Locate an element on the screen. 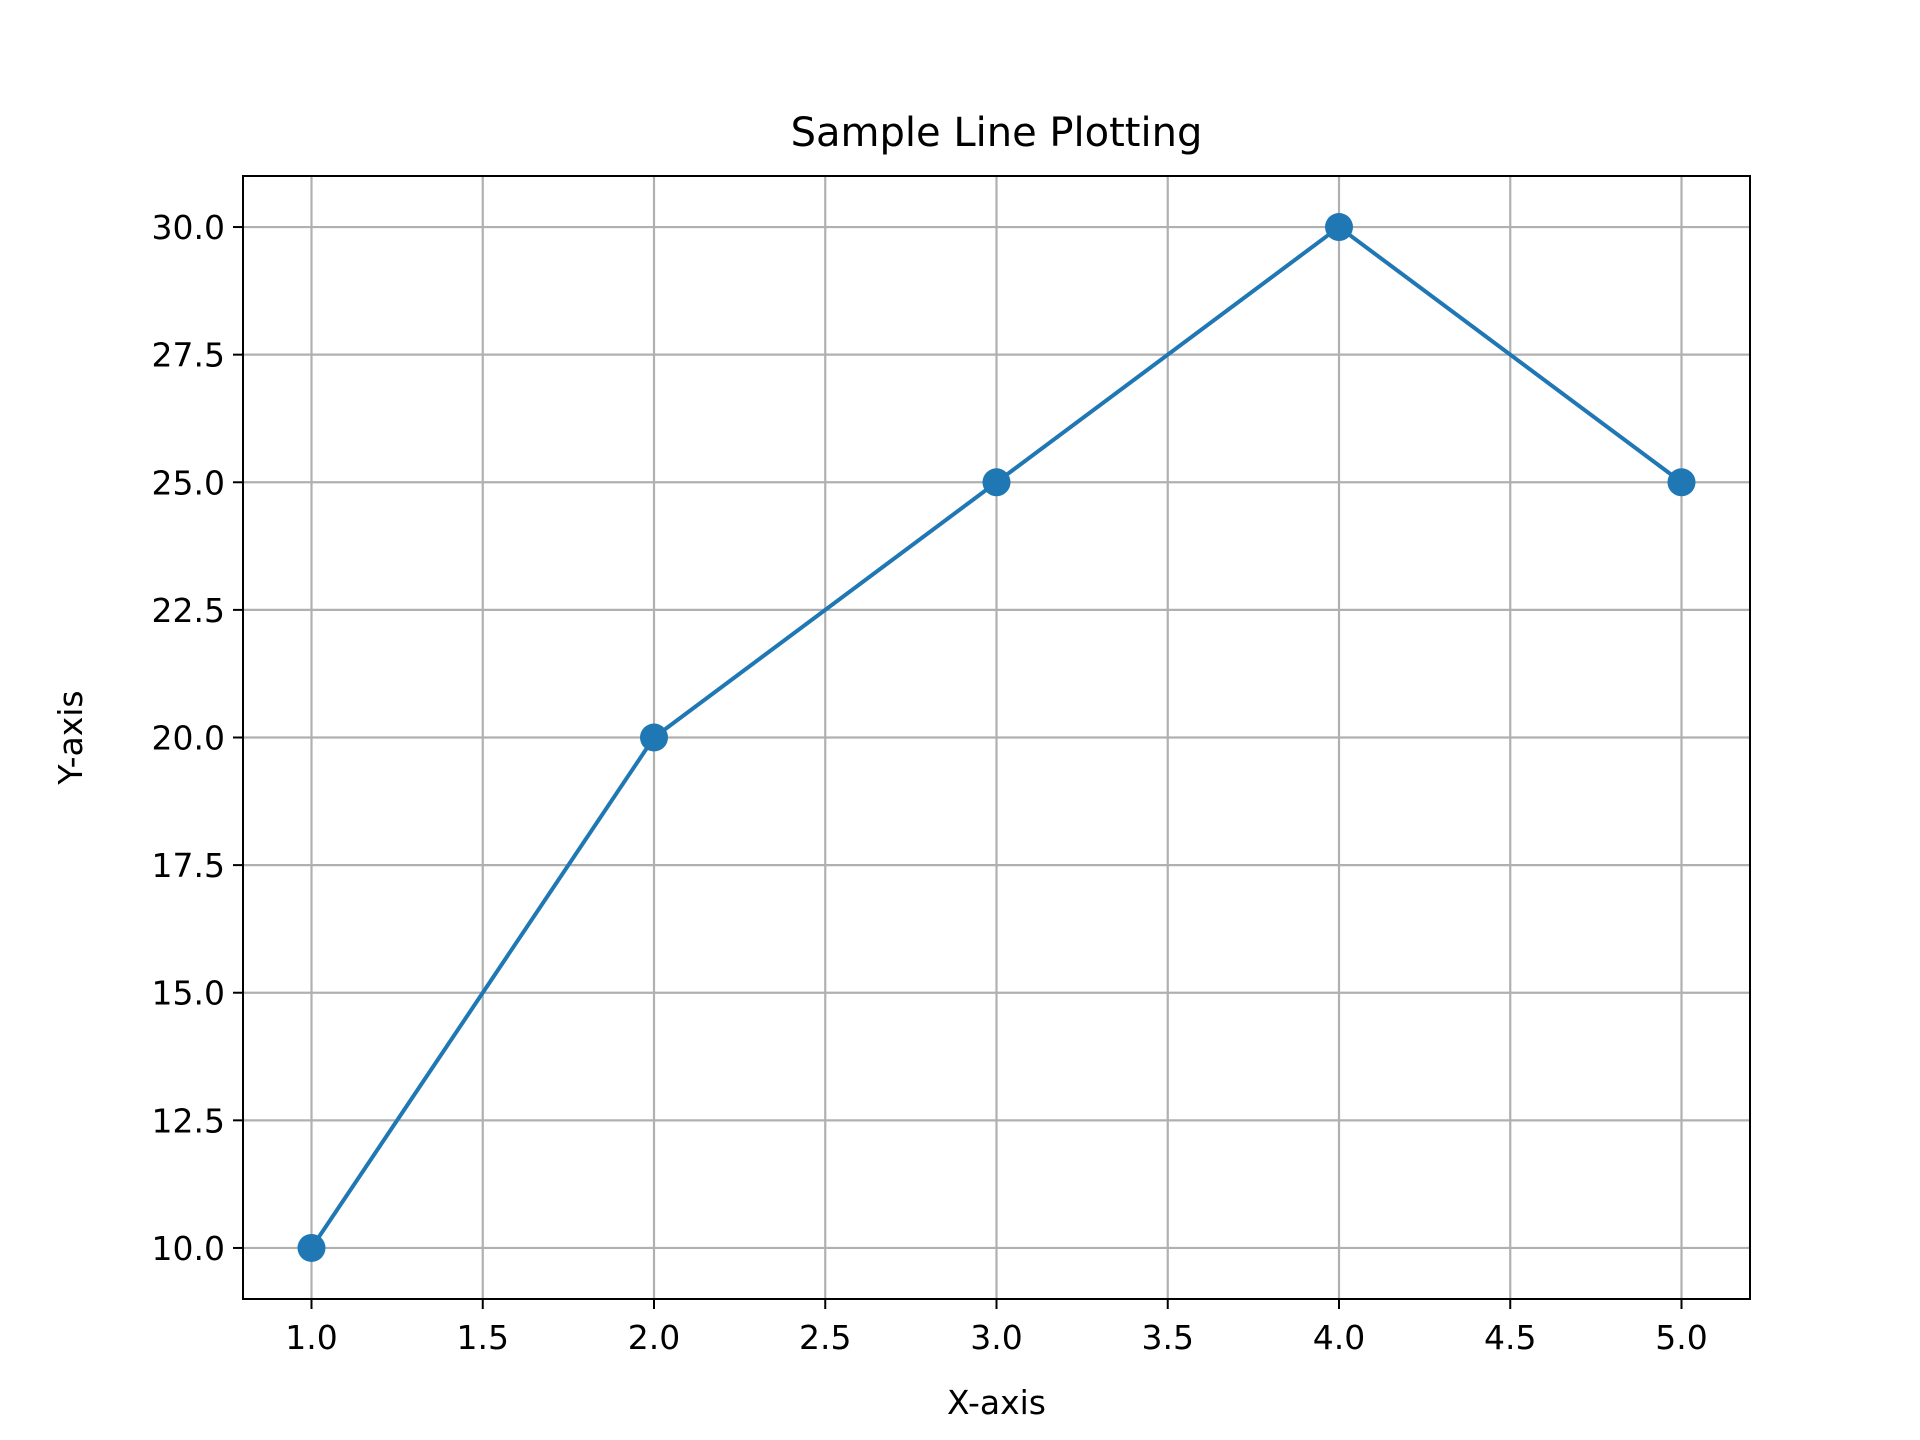 This screenshot has height=1440, width=1920. x-tick-label: 3.5 is located at coordinates (1168, 1337).